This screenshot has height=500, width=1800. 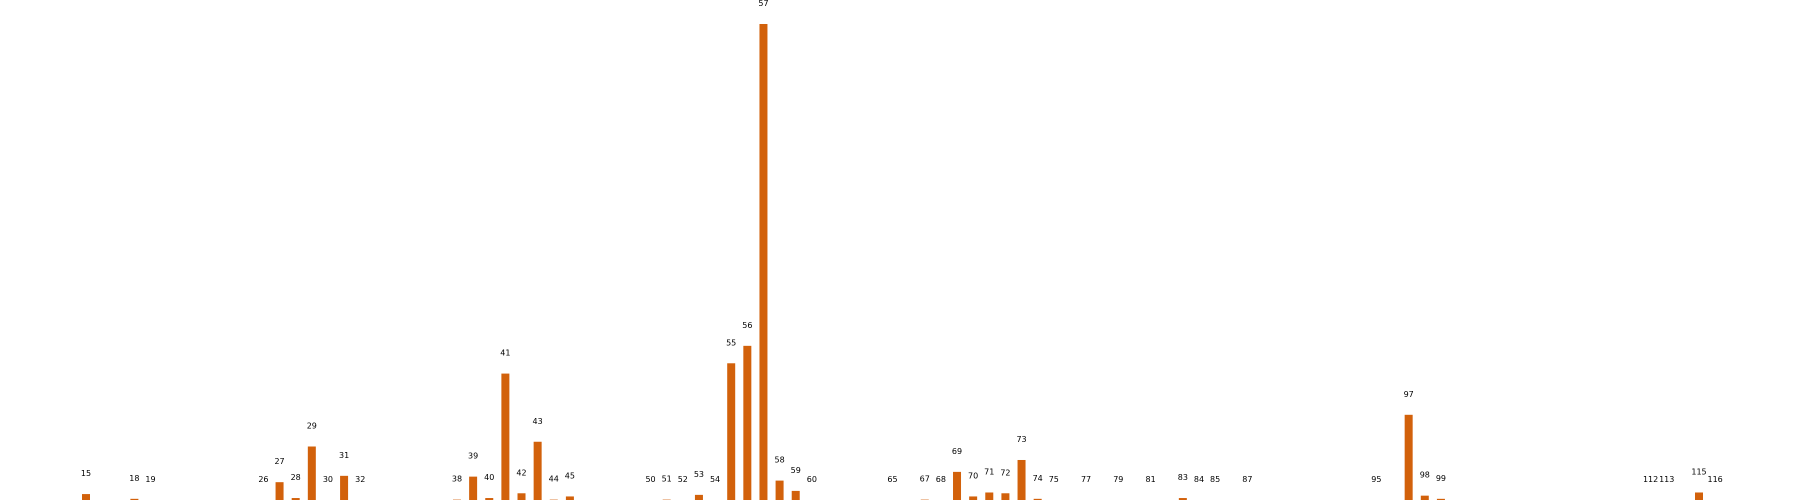 I want to click on bar-label-116: 116, so click(x=1714, y=479).